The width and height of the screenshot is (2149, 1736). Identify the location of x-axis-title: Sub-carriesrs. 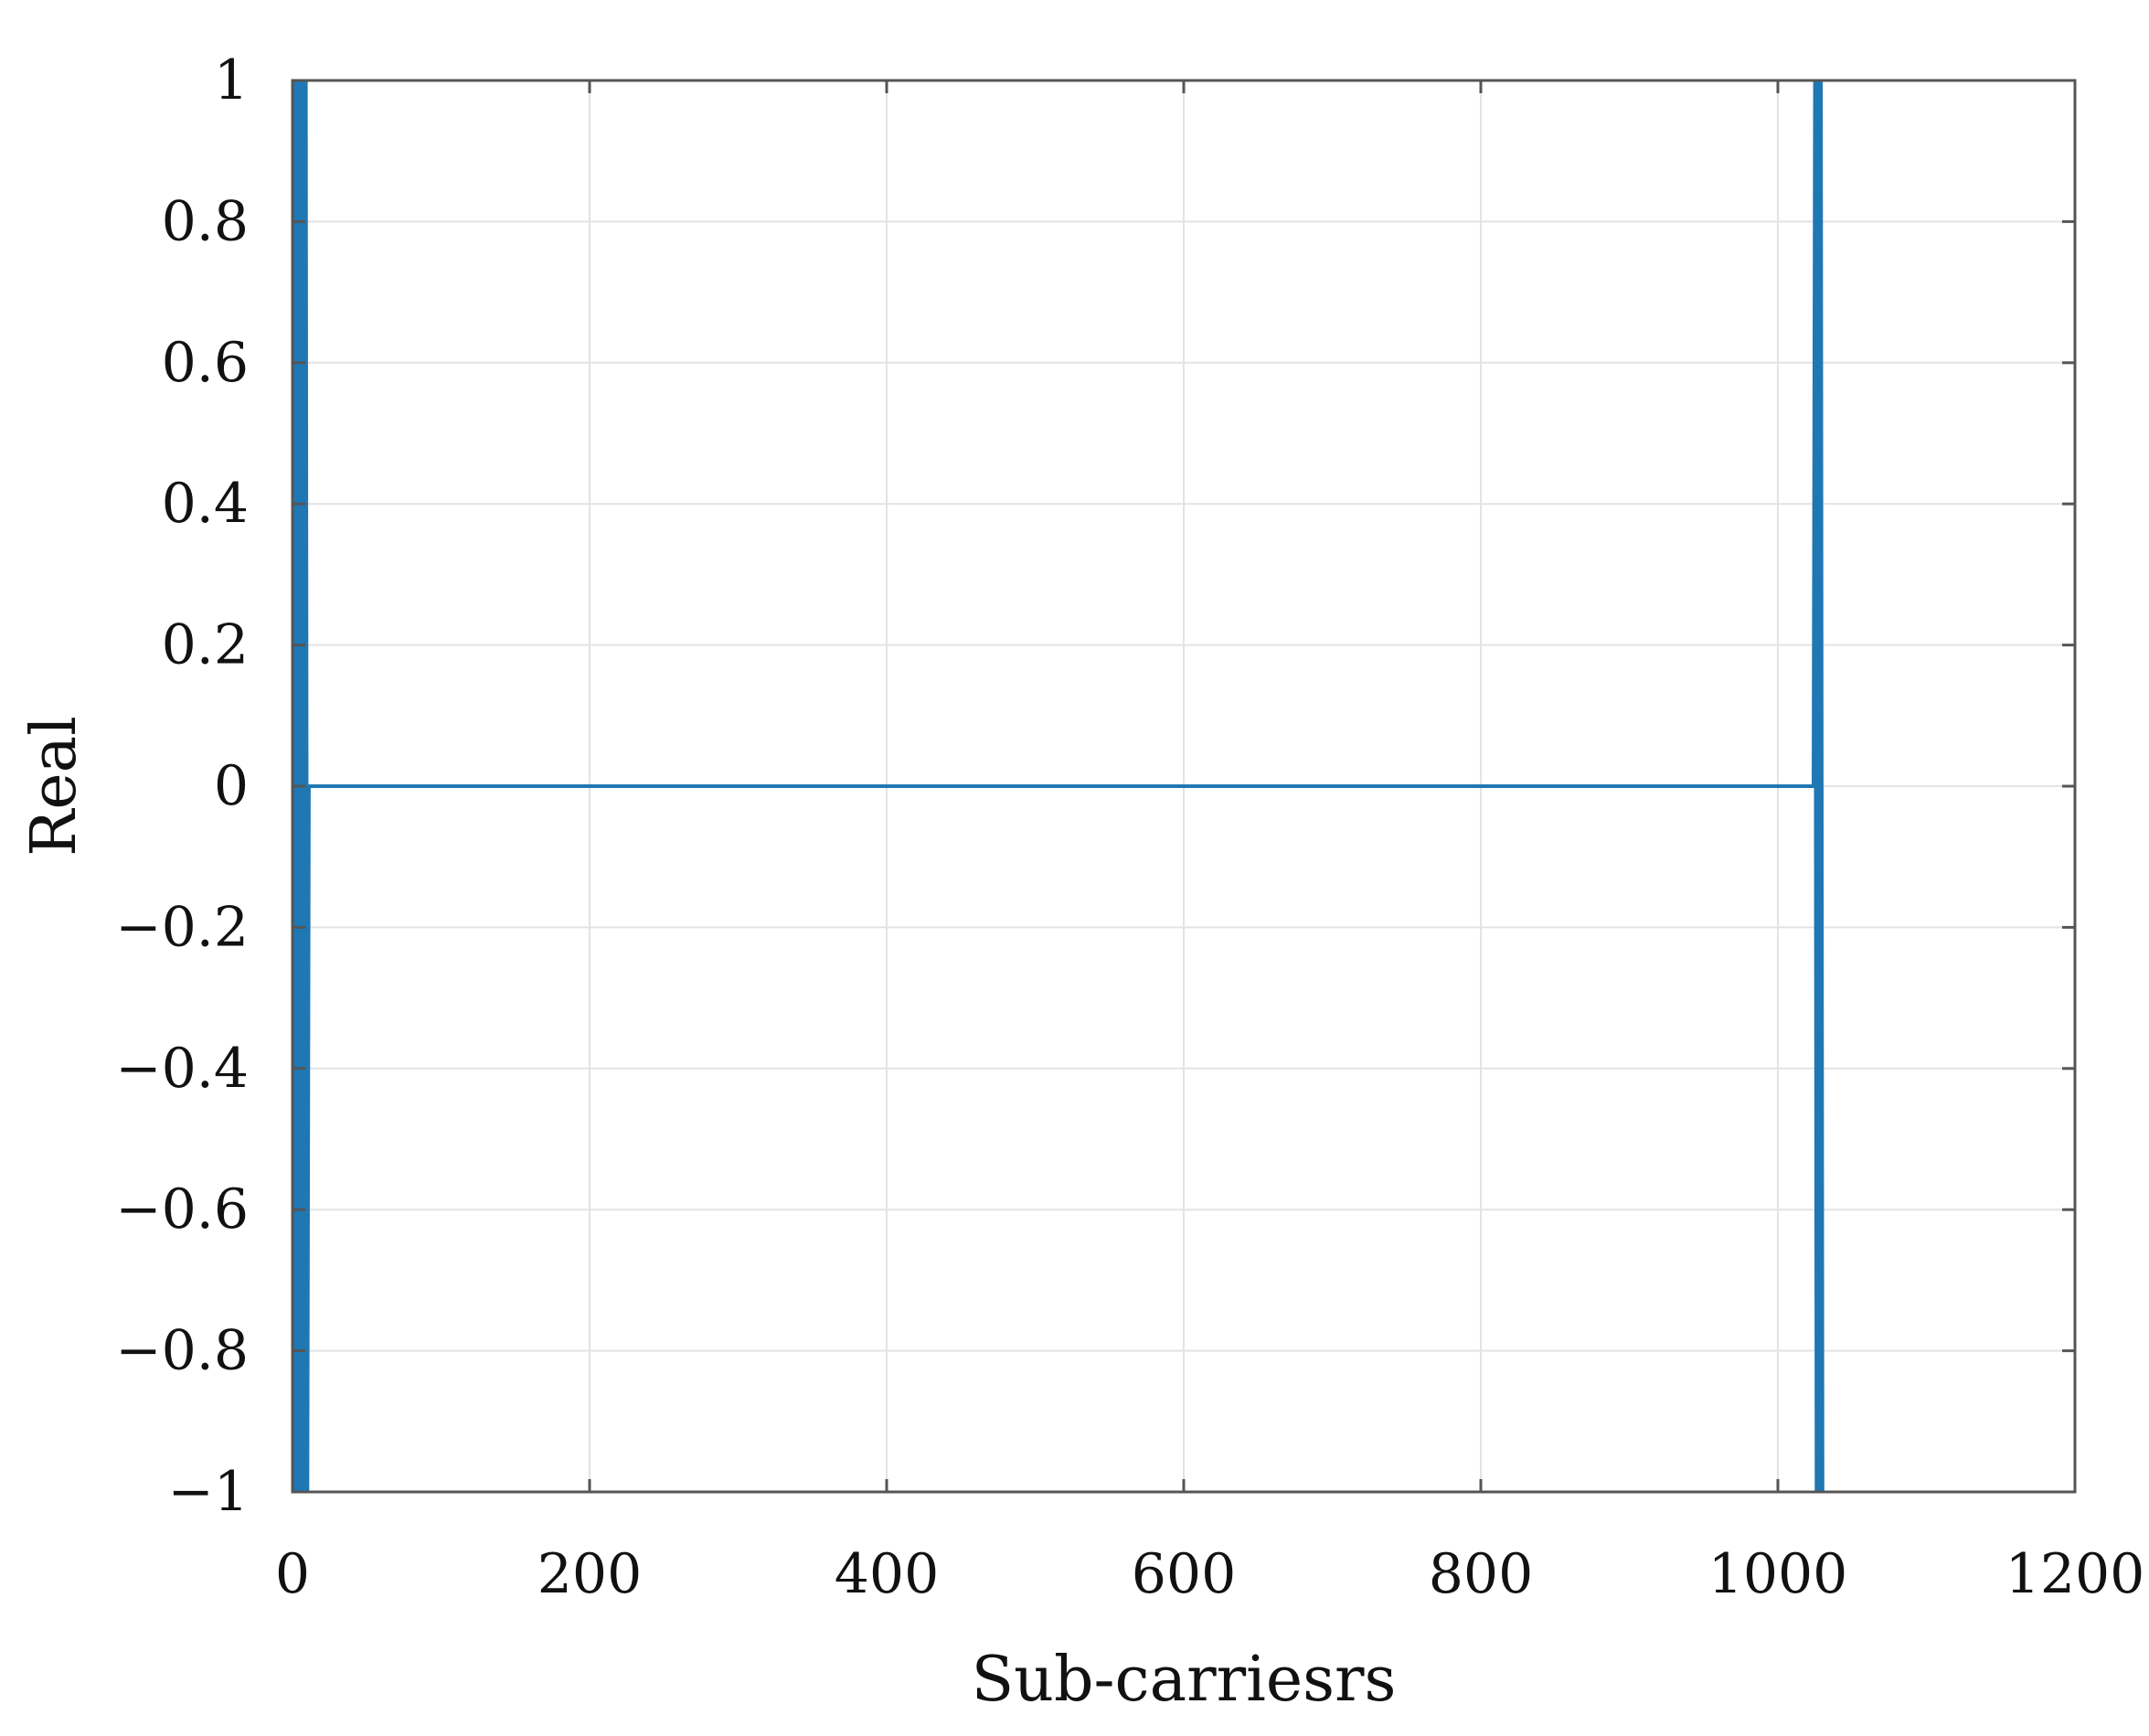
(1184, 1680).